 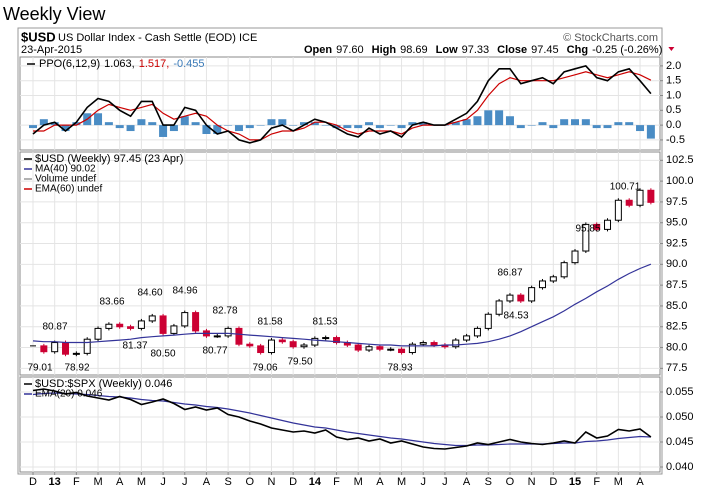 What do you see at coordinates (384, 50) in the screenshot?
I see `quote-name: High` at bounding box center [384, 50].